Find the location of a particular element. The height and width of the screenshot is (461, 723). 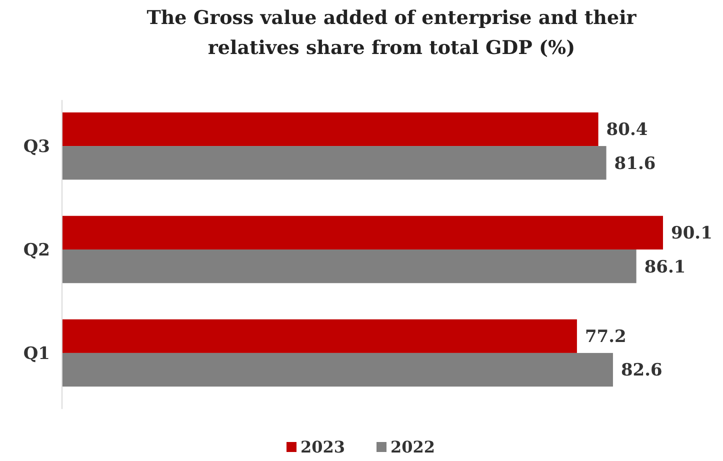

y-tick-label: Q1 is located at coordinates (36, 354).